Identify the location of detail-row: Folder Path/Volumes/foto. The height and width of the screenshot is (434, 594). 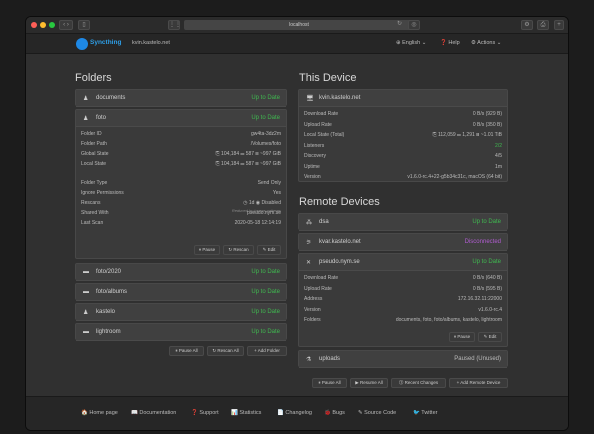
(181, 144).